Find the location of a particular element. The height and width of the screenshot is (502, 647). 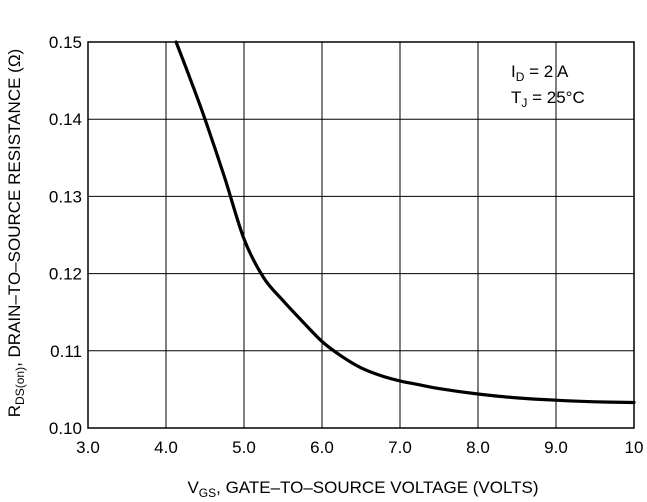

y-tick-label: 0.11 is located at coordinates (66, 351).